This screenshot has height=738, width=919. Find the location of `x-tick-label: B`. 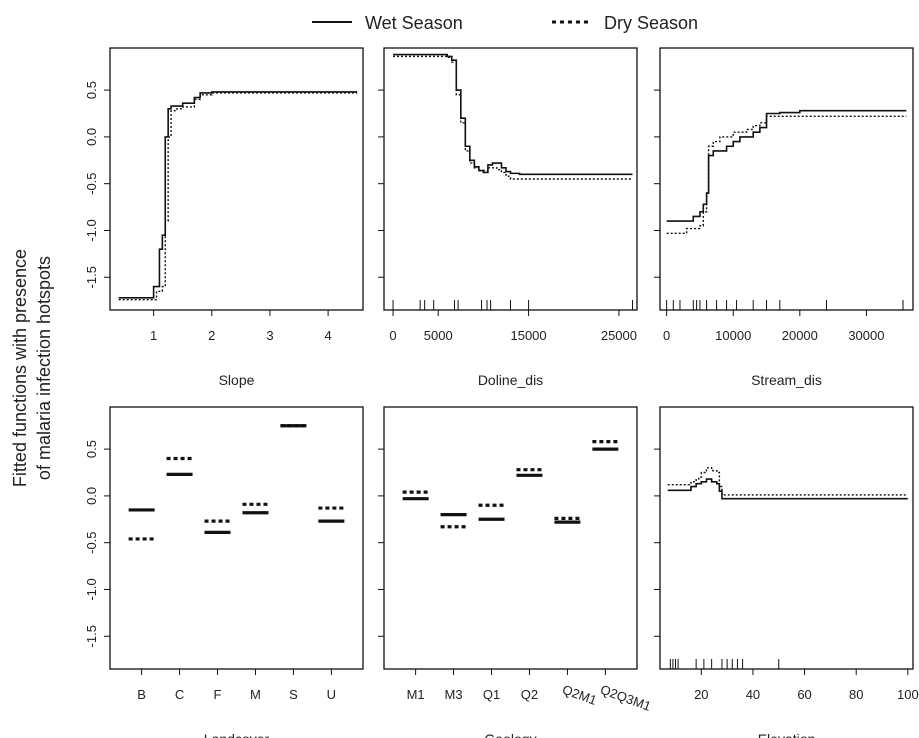

x-tick-label: B is located at coordinates (141, 694).